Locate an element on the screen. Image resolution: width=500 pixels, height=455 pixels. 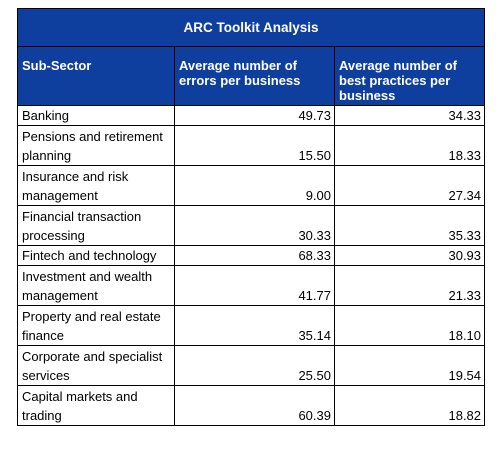
best-practices-cell: 18.82 is located at coordinates (409, 405).